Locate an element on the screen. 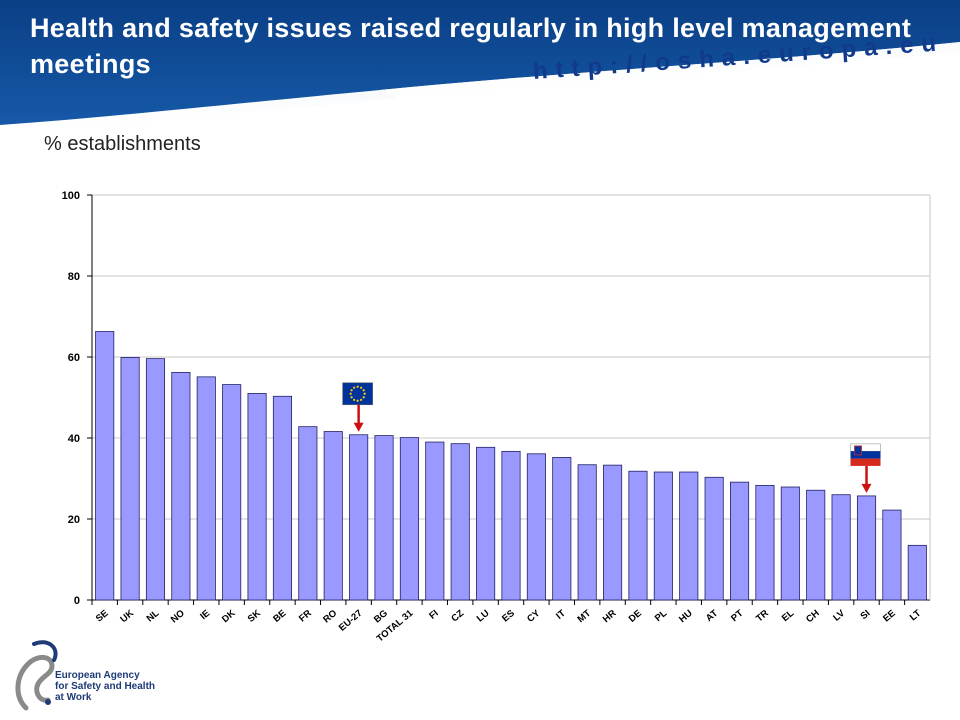 The width and height of the screenshot is (960, 720). x-tick-label: DK is located at coordinates (229, 616).